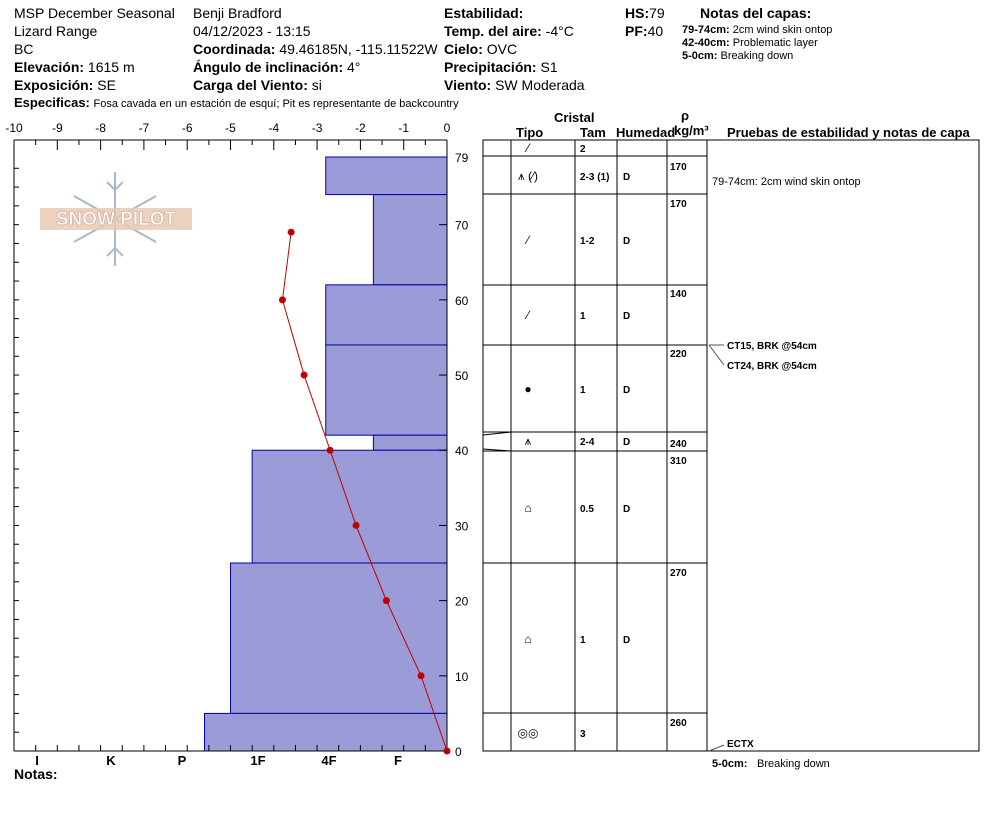  What do you see at coordinates (583, 390) in the screenshot?
I see `grain-size: 1` at bounding box center [583, 390].